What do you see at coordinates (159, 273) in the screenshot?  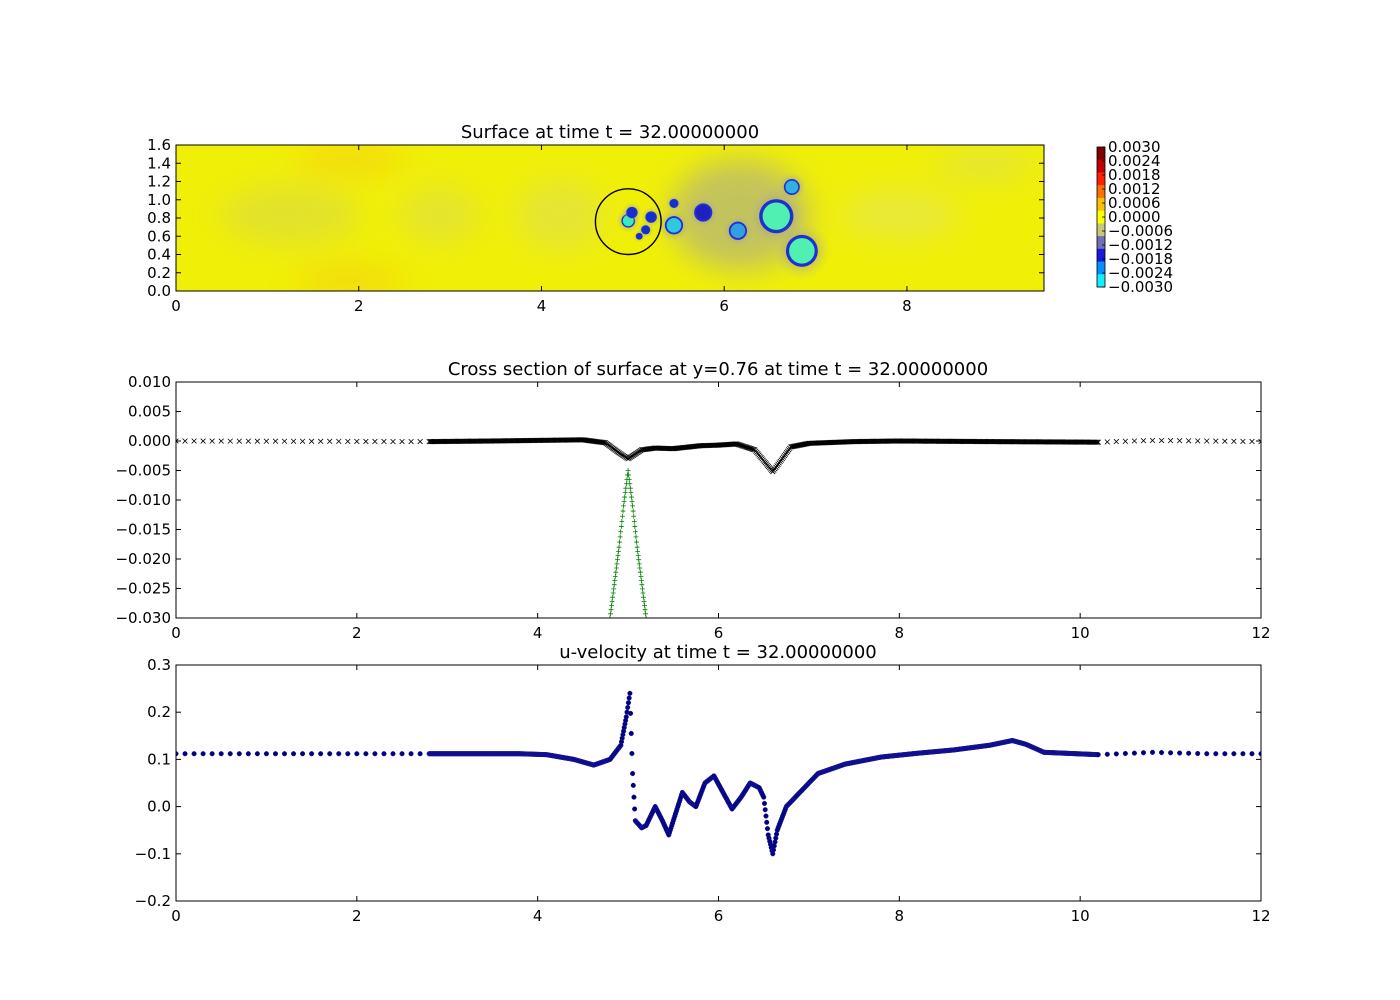 I see `y-tick-label: 0.2` at bounding box center [159, 273].